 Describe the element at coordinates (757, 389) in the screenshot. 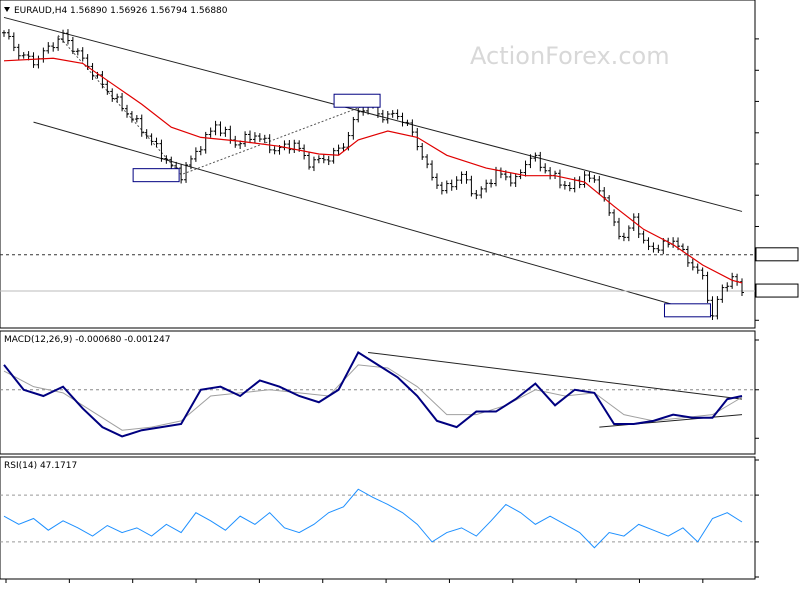

I see `macd-y-axis` at that location.